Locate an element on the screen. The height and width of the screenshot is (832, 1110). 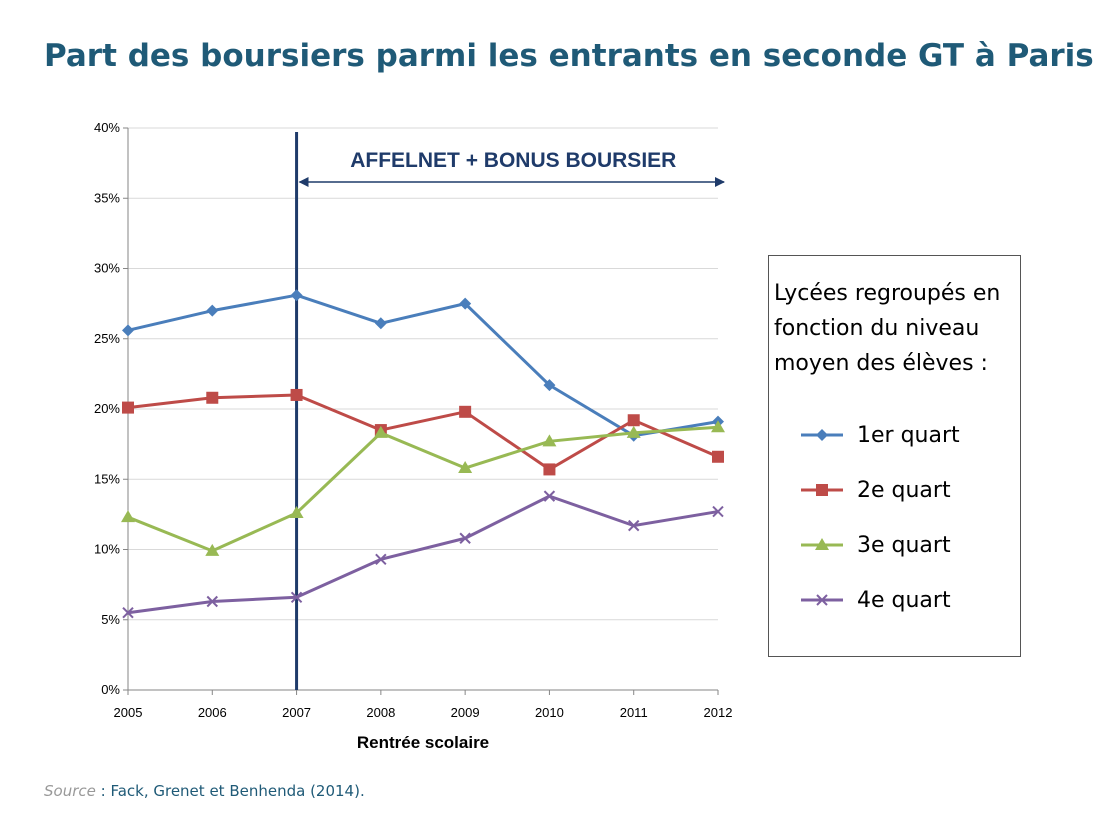
legend-item-4e-quart: 4e quart is located at coordinates (875, 600).